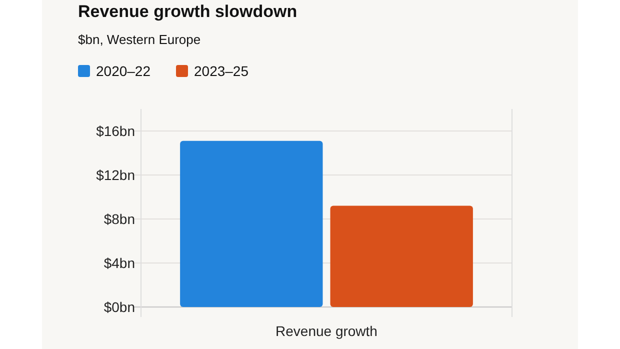  Describe the element at coordinates (115, 130) in the screenshot. I see `y-tick-label: $16bn` at that location.